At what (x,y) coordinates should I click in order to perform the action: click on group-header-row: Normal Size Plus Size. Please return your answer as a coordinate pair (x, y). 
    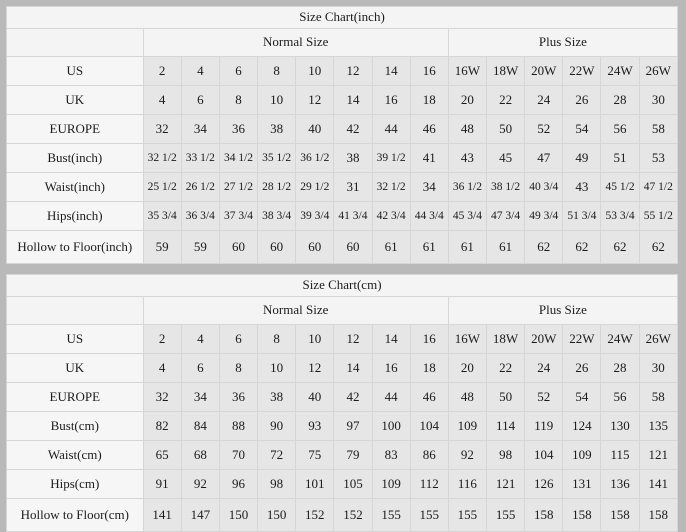
    Looking at the image, I should click on (342, 310).